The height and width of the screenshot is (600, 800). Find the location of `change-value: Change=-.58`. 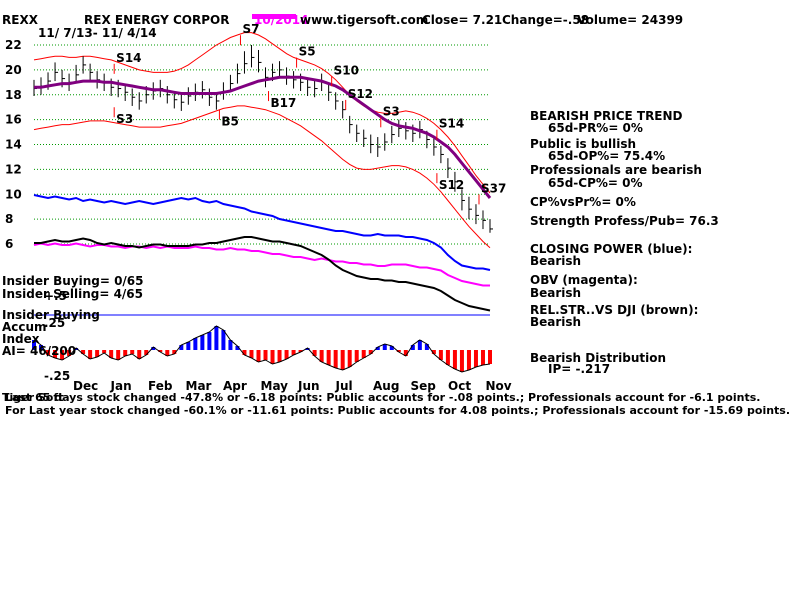

change-value: Change=-.58 is located at coordinates (546, 20).